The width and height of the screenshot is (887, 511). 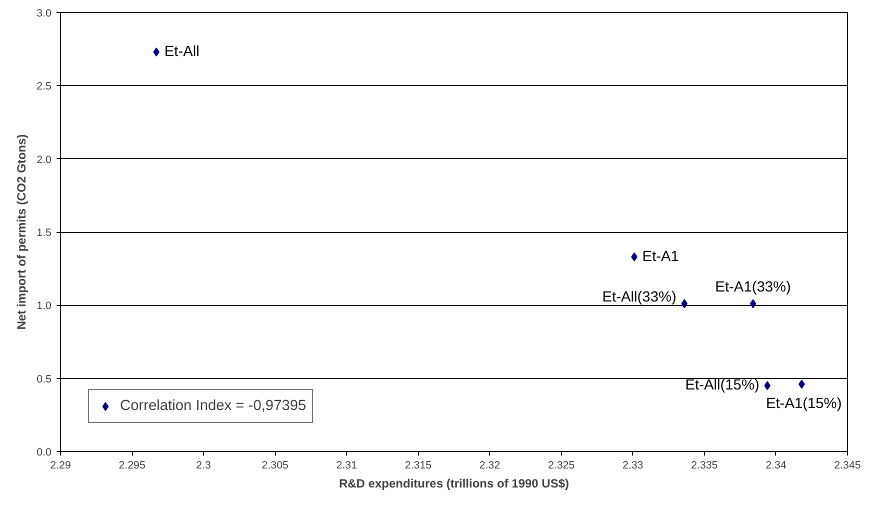 I want to click on annotation: Et-All(33%), so click(x=639, y=298).